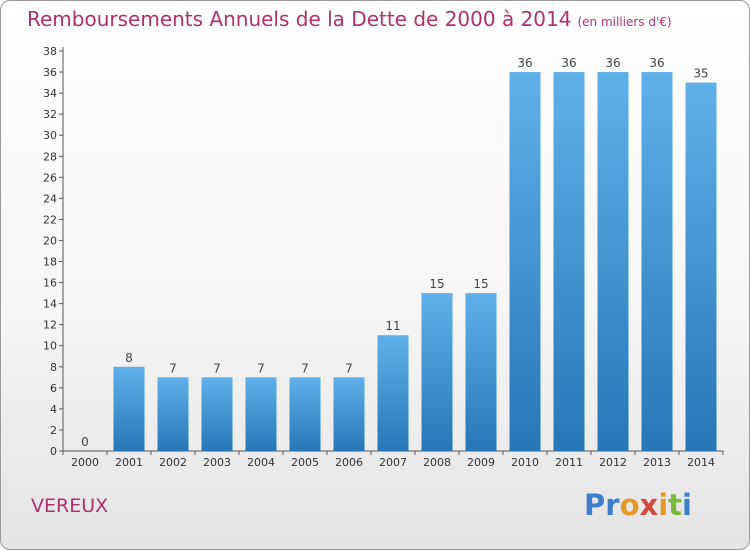 The image size is (750, 550). What do you see at coordinates (217, 368) in the screenshot?
I see `value-label-2003: 7` at bounding box center [217, 368].